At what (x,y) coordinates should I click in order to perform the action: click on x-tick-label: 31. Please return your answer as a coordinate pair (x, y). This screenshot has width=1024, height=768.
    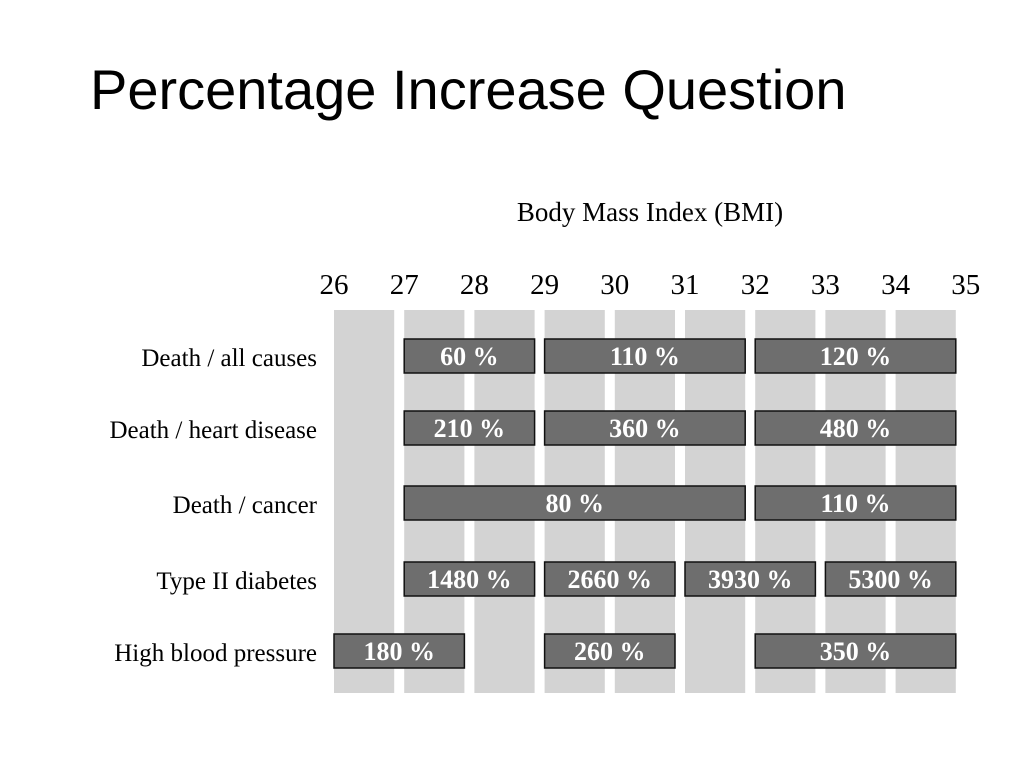
    Looking at the image, I should click on (685, 285).